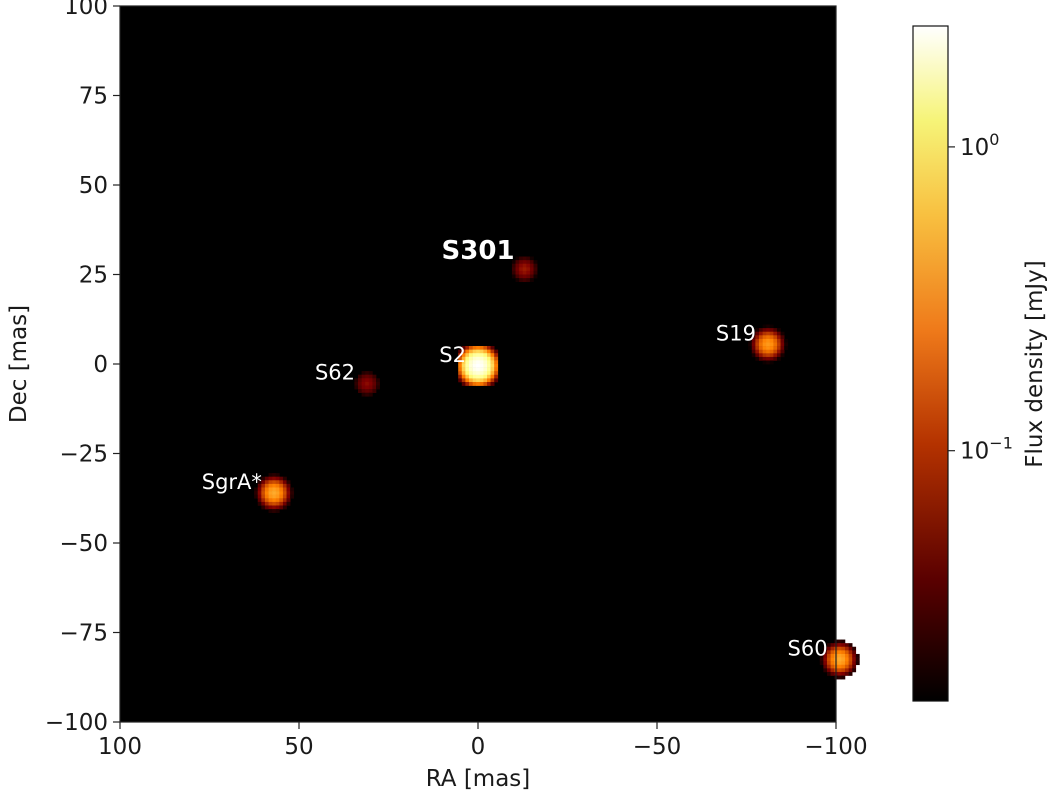 This screenshot has height=796, width=1055. What do you see at coordinates (298, 747) in the screenshot?
I see `x-tick-label: 50` at bounding box center [298, 747].